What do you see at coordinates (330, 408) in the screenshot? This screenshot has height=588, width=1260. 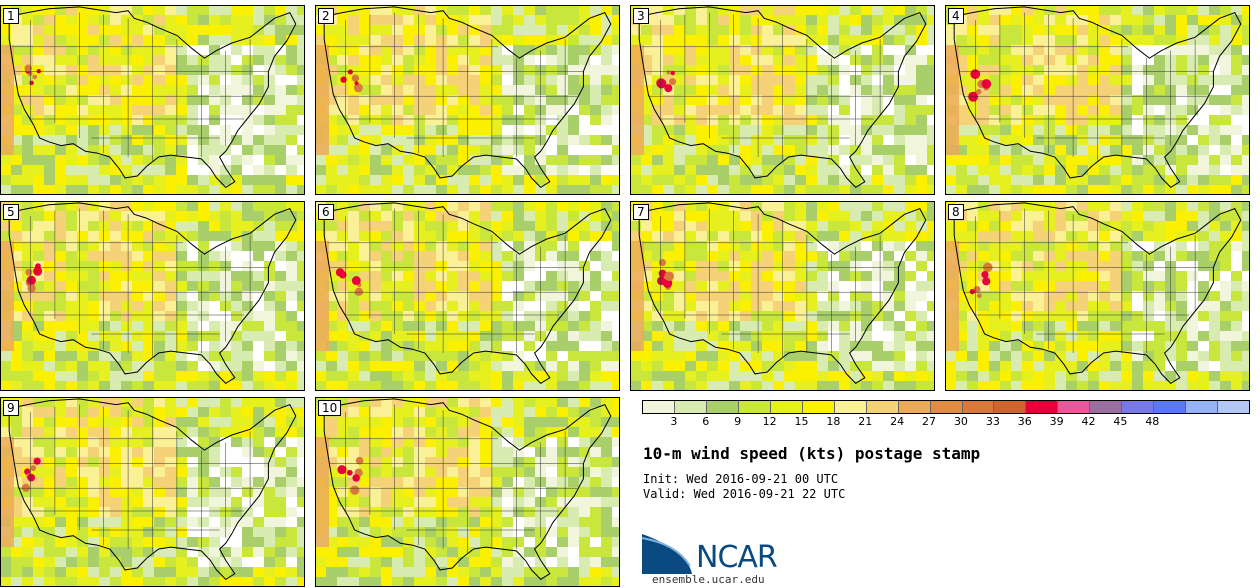 I see `member-number-label: 10` at bounding box center [330, 408].